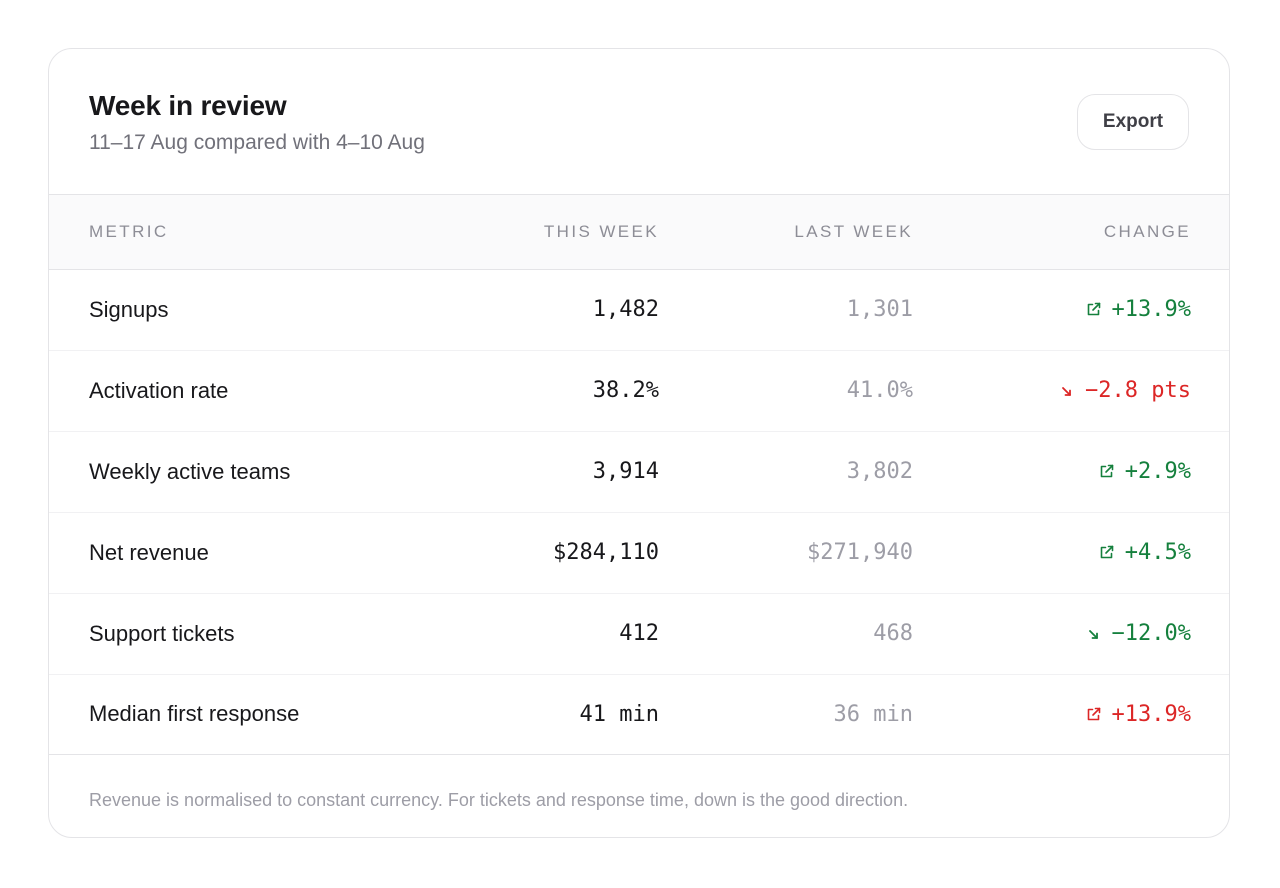 Image resolution: width=1280 pixels, height=888 pixels. I want to click on table-row: Weekly active teams 3,914 3,802 +2.9%, so click(639, 471).